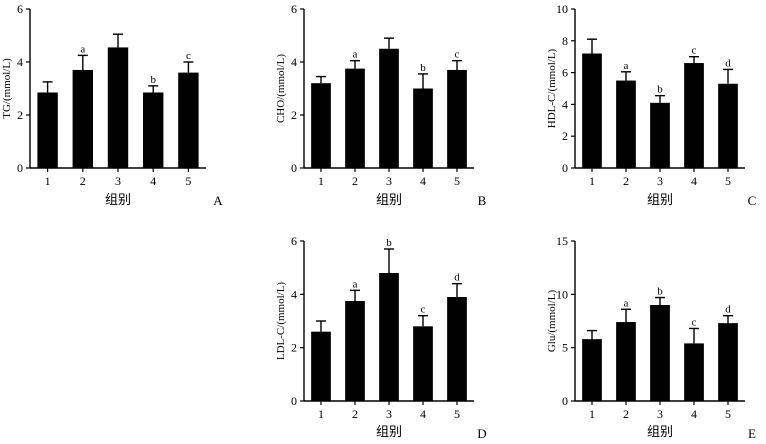 This screenshot has height=444, width=766. Describe the element at coordinates (381, 105) in the screenshot. I see `chart-panel-b: 0 2 4 6 CHO/(mmol/L) 1 a 2 3 b 4 c 5 组别 B` at that location.